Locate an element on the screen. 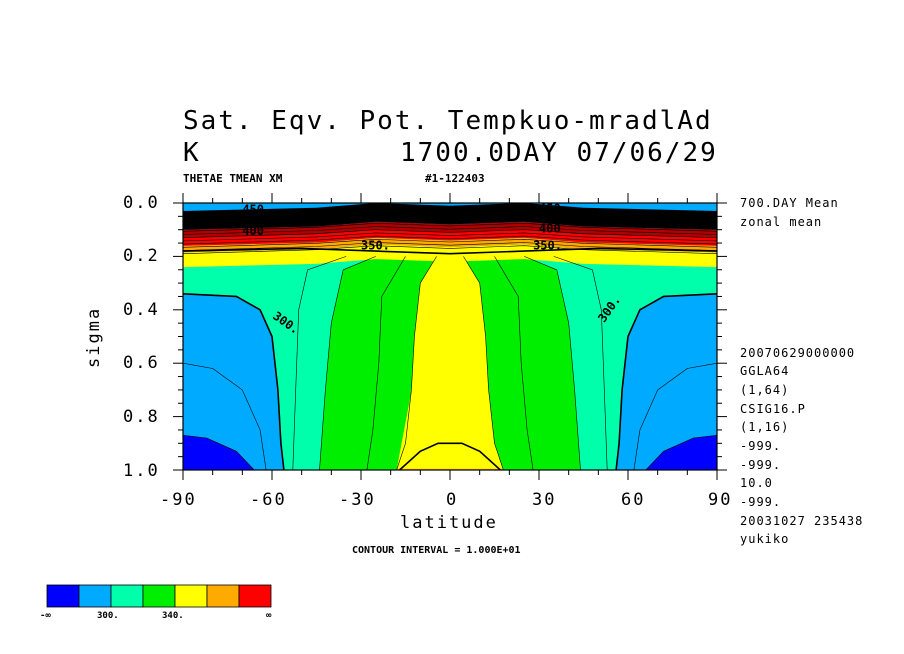  chart-variable: THETAE TMEAN XM is located at coordinates (233, 178).